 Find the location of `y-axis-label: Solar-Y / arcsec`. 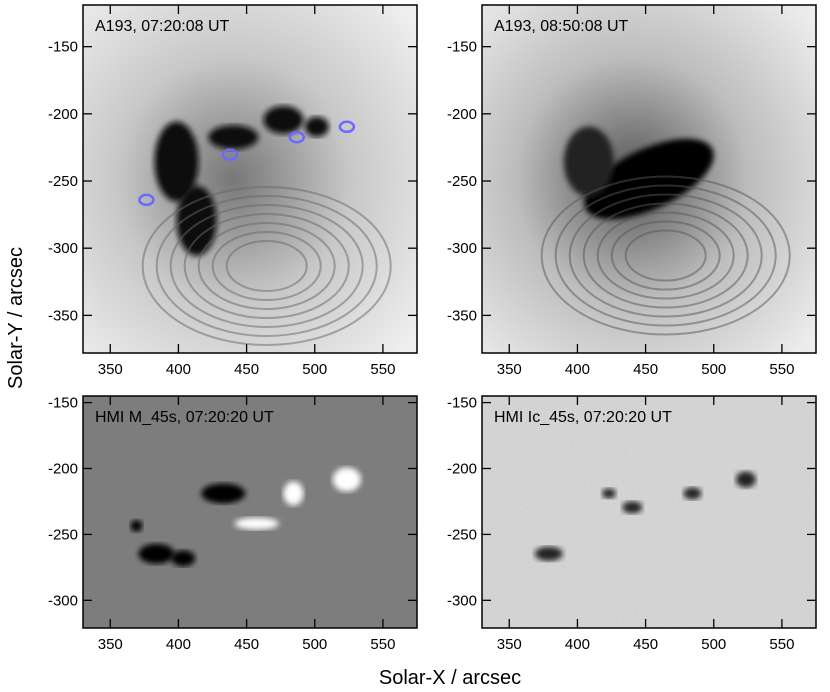

y-axis-label: Solar-Y / arcsec is located at coordinates (16, 318).